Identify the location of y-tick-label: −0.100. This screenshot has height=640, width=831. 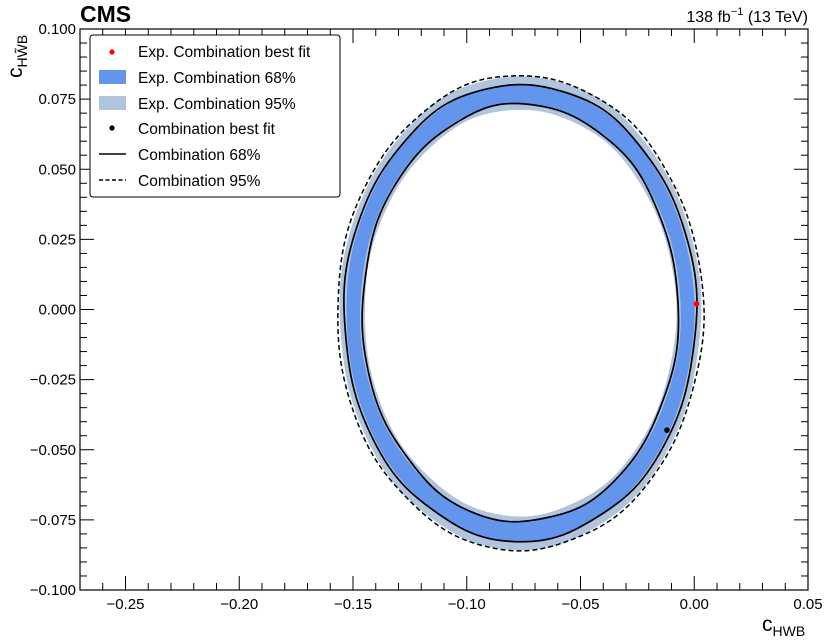
(53, 590).